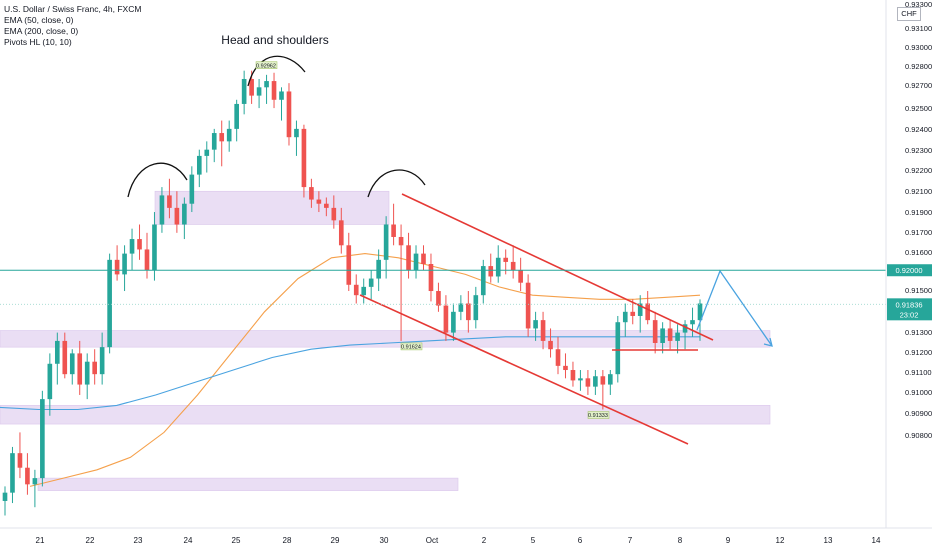 Image resolution: width=932 pixels, height=555 pixels. I want to click on pattern-title: Head and shoulders, so click(274, 40).